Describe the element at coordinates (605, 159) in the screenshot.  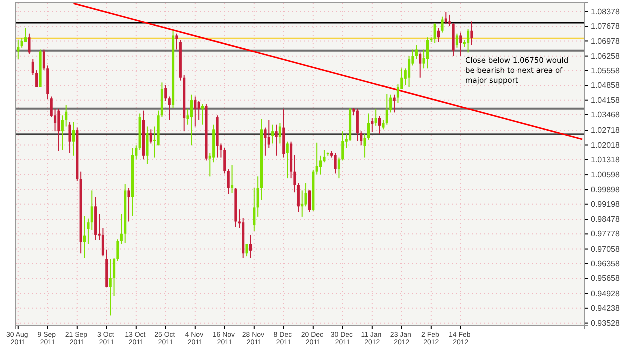
I see `y-tick-label: 1.01318` at that location.